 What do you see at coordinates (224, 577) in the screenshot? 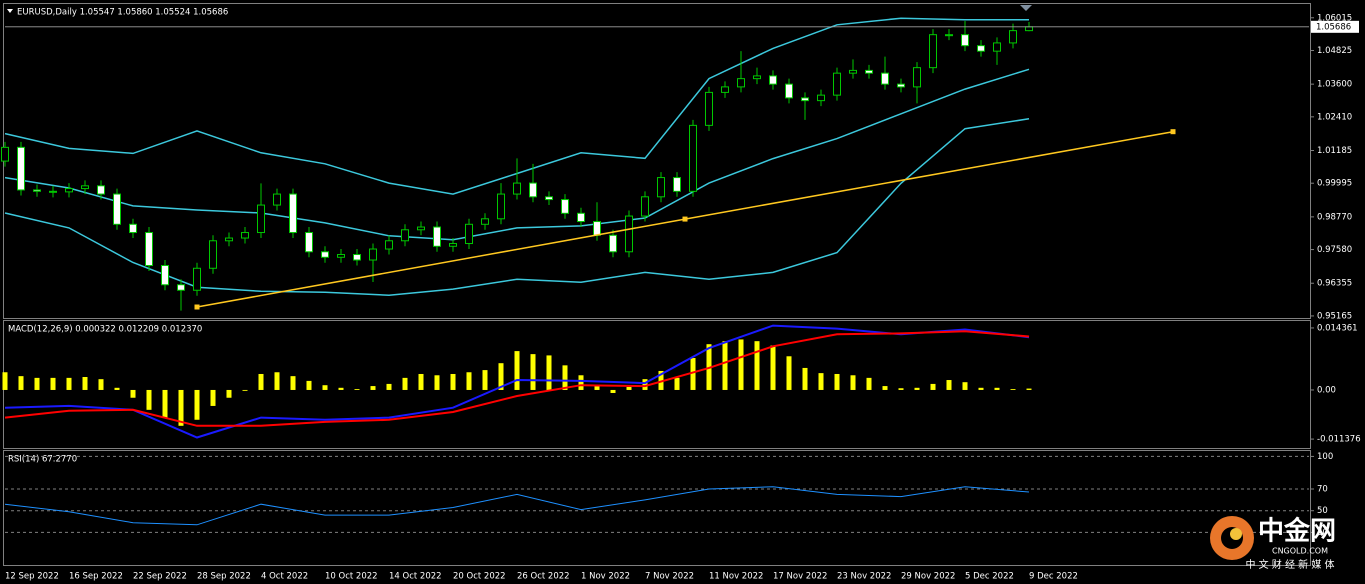
I see `x-tick-label: 28 Sep 2022` at bounding box center [224, 577].